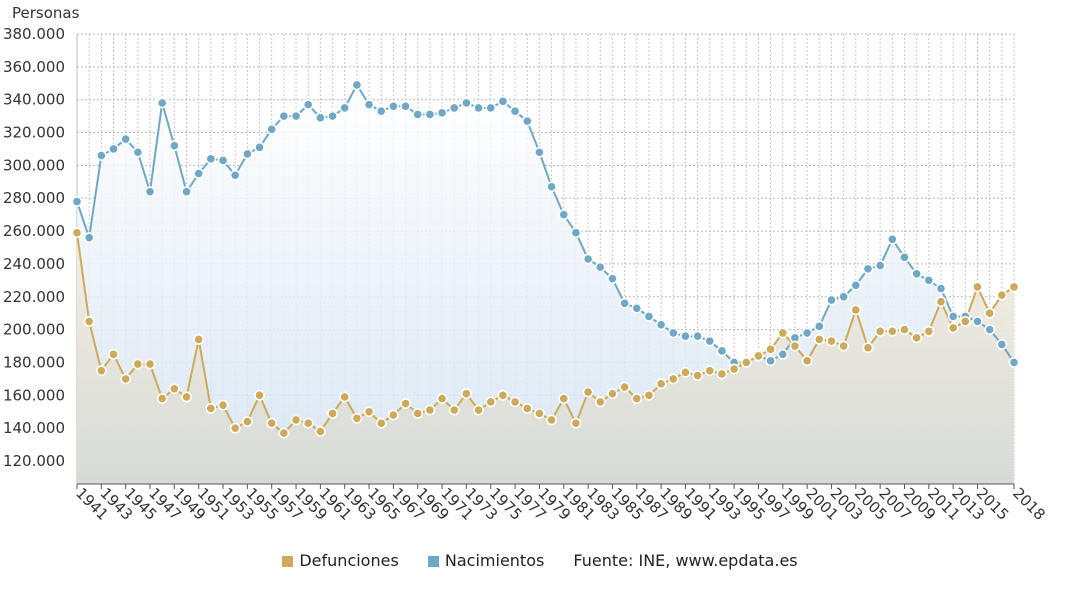  What do you see at coordinates (892, 239) in the screenshot?
I see `point-nacimientos-2008` at bounding box center [892, 239].